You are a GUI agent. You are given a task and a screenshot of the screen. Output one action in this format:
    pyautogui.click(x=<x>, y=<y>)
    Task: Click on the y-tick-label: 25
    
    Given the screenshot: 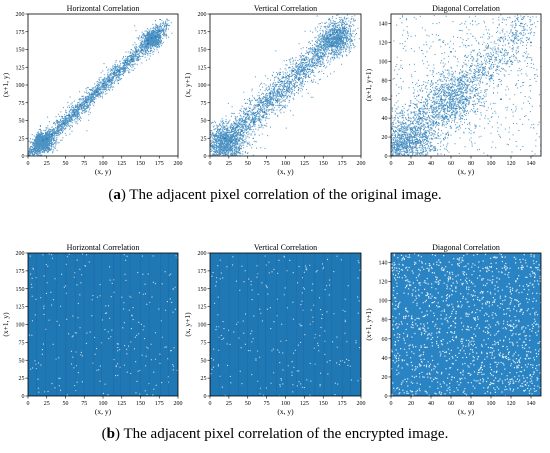 What is the action you would take?
    pyautogui.click(x=22, y=139)
    